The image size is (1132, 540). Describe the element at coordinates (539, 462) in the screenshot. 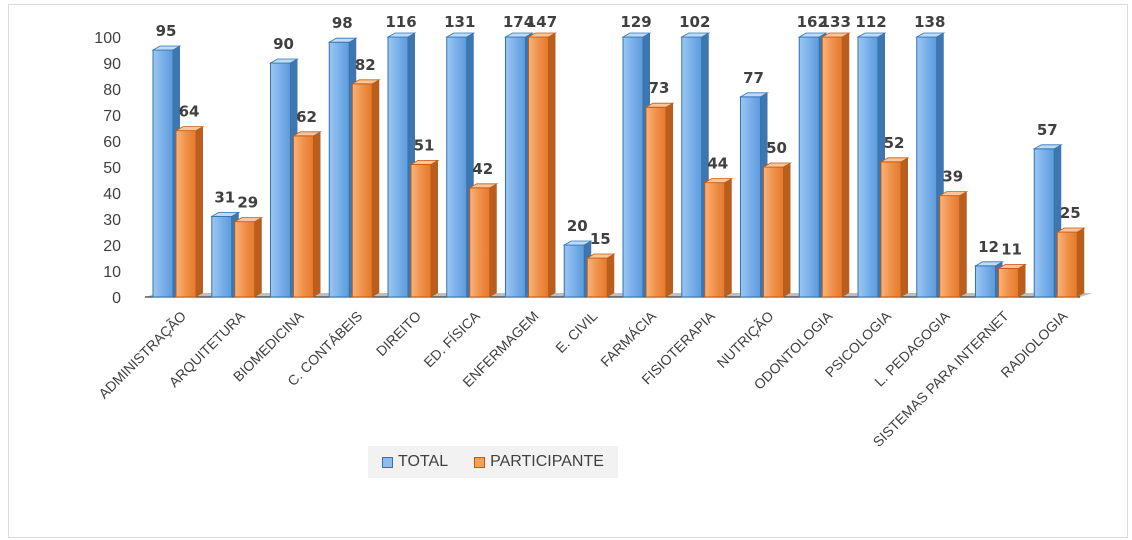

I see `legend-item-participante: PARTICIPANTE` at that location.